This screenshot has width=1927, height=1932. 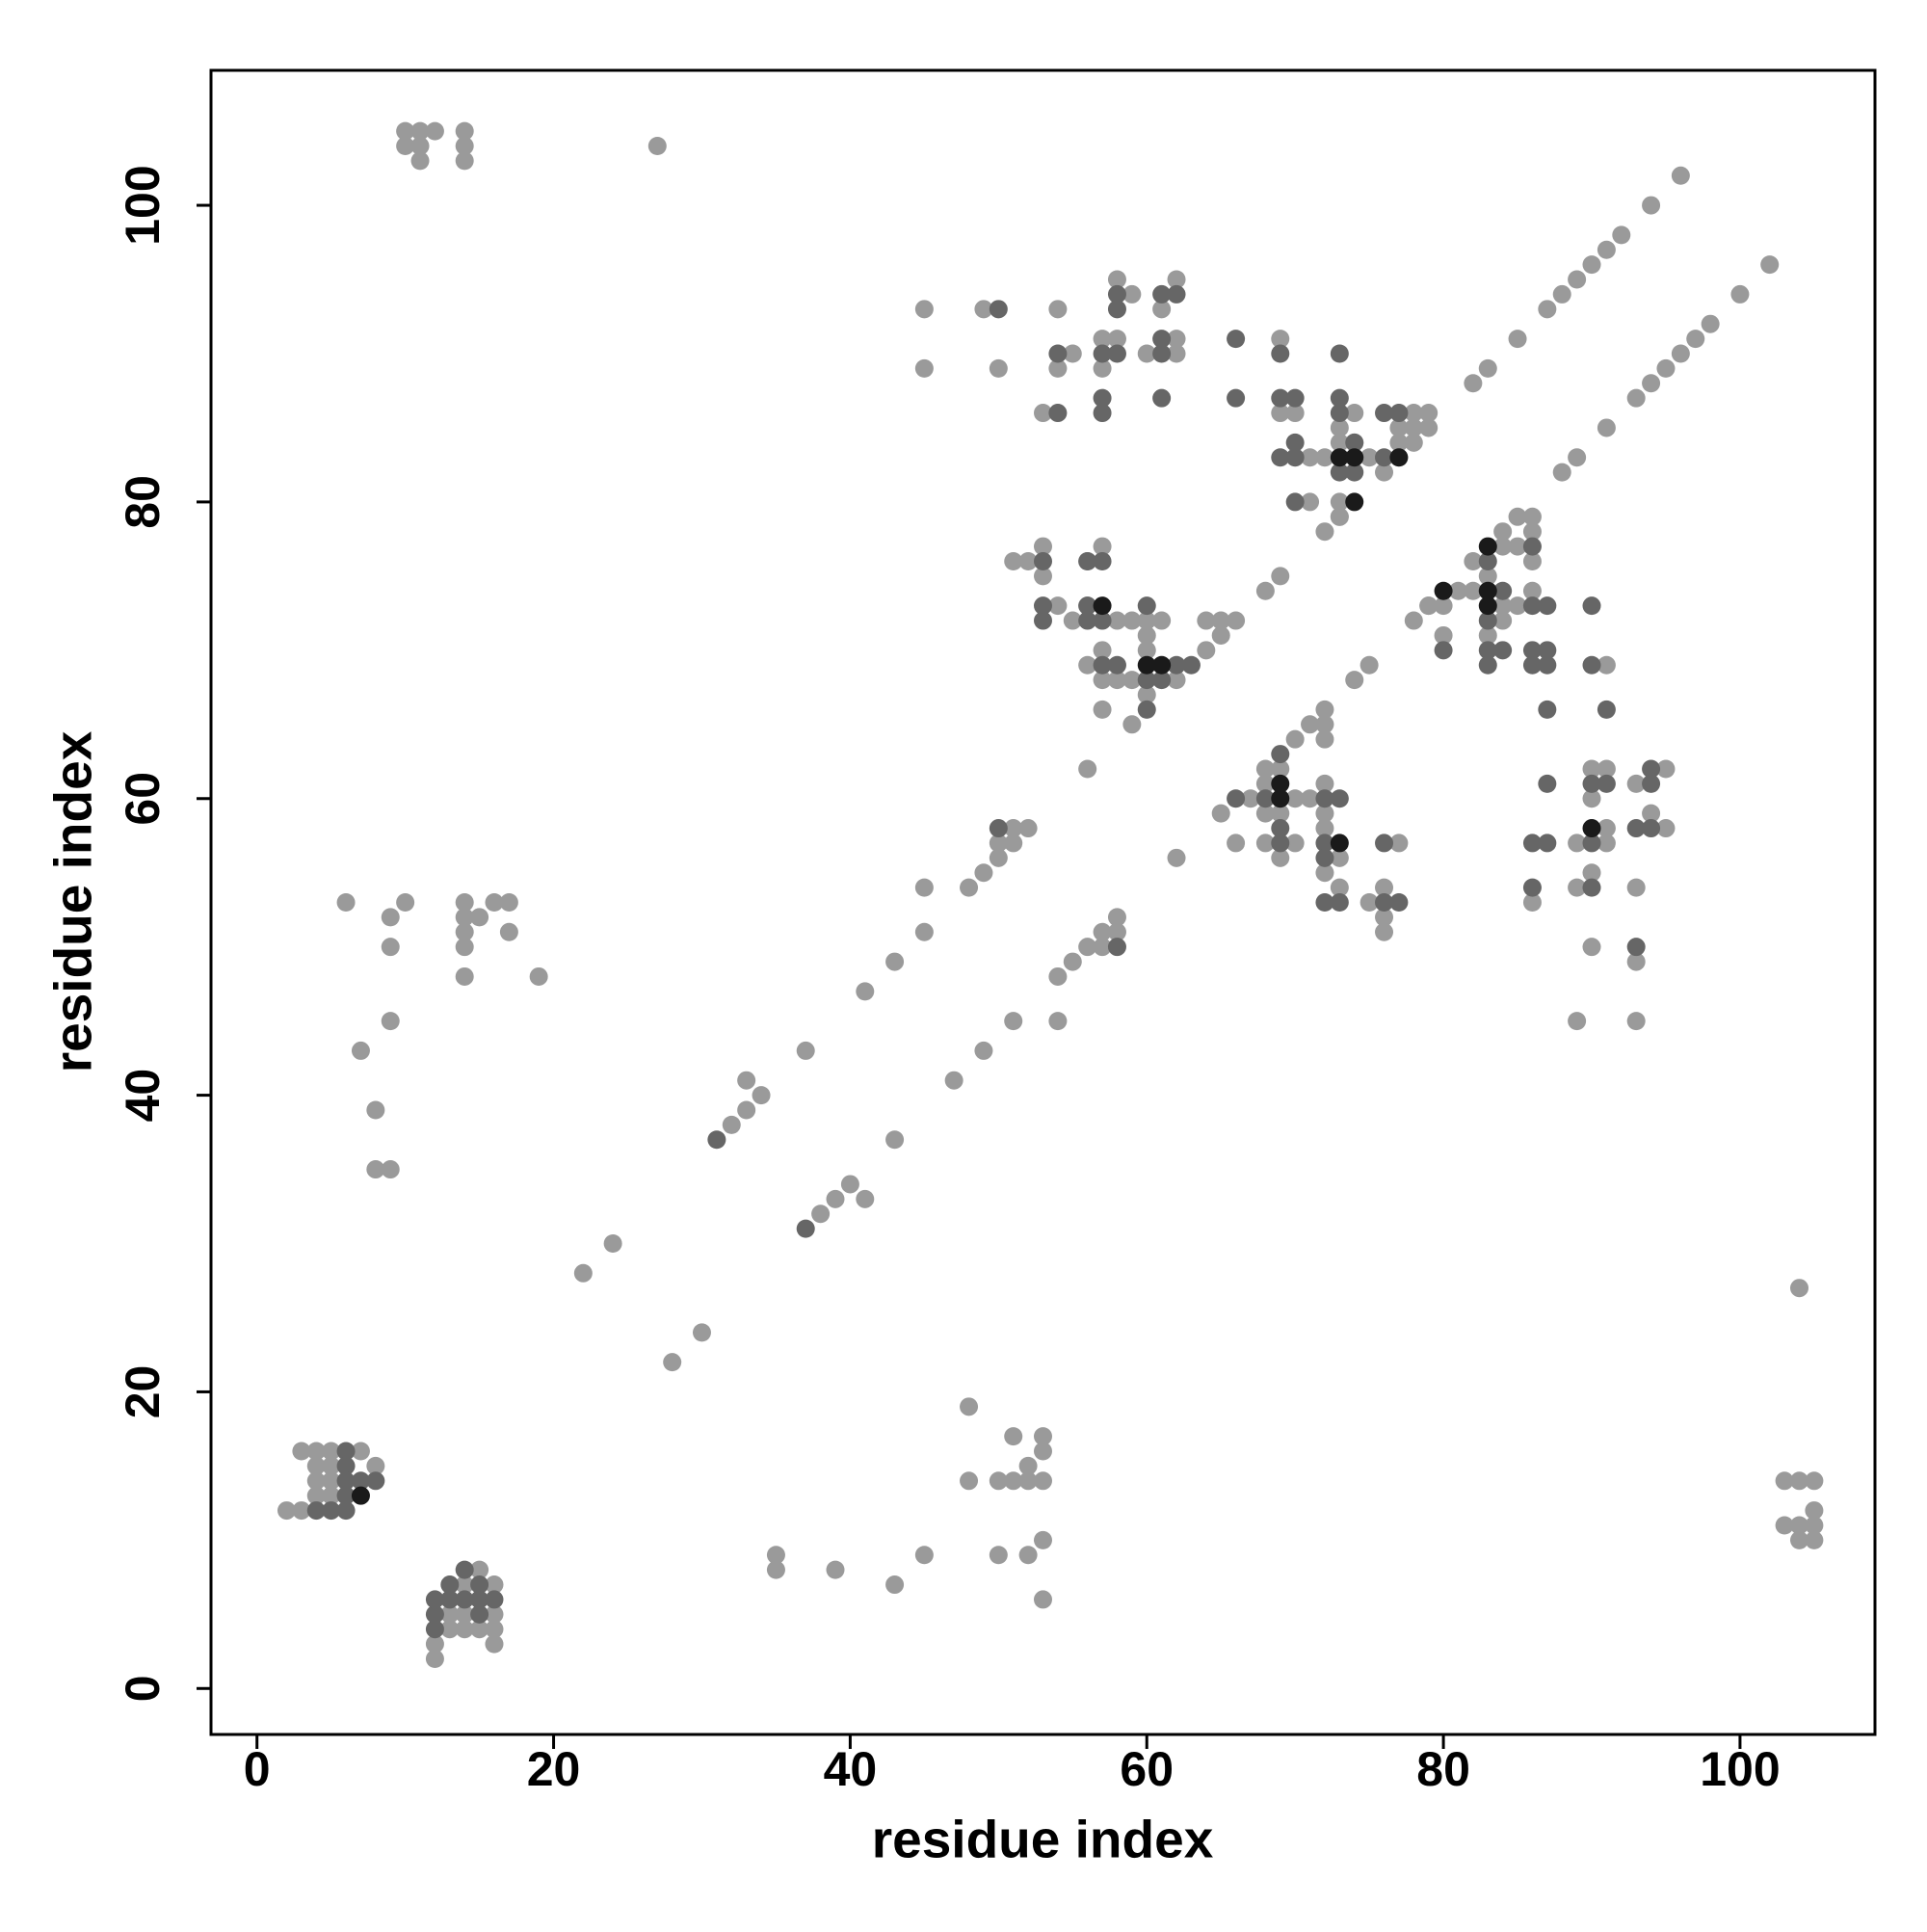 What do you see at coordinates (143, 799) in the screenshot?
I see `y-tick-label: 60` at bounding box center [143, 799].